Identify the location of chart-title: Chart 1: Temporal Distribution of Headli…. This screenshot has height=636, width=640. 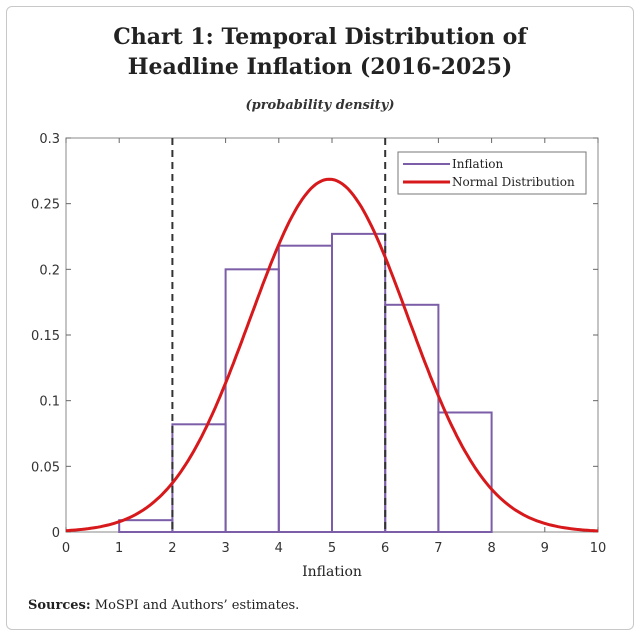
(320, 52).